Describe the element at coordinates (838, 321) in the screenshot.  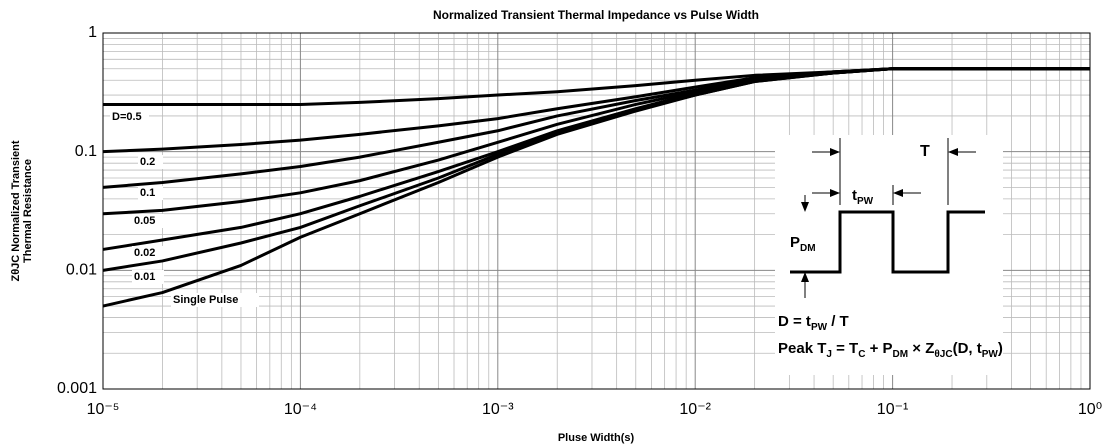
I see `annotation-text: / T` at that location.